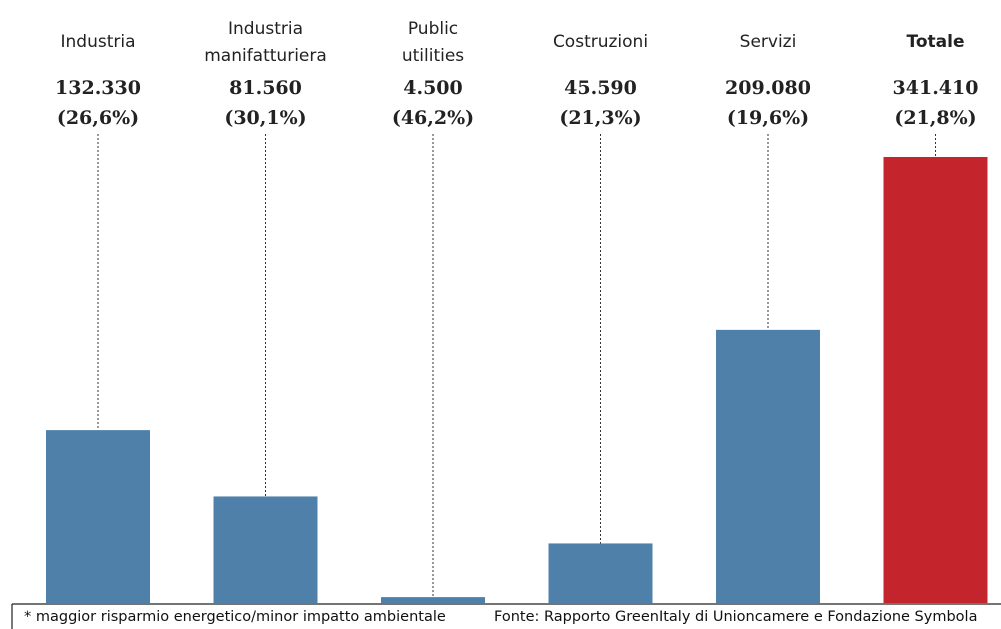 Image resolution: width=1001 pixels, height=629 pixels. Describe the element at coordinates (265, 88) in the screenshot. I see `value-label: 81.560` at that location.